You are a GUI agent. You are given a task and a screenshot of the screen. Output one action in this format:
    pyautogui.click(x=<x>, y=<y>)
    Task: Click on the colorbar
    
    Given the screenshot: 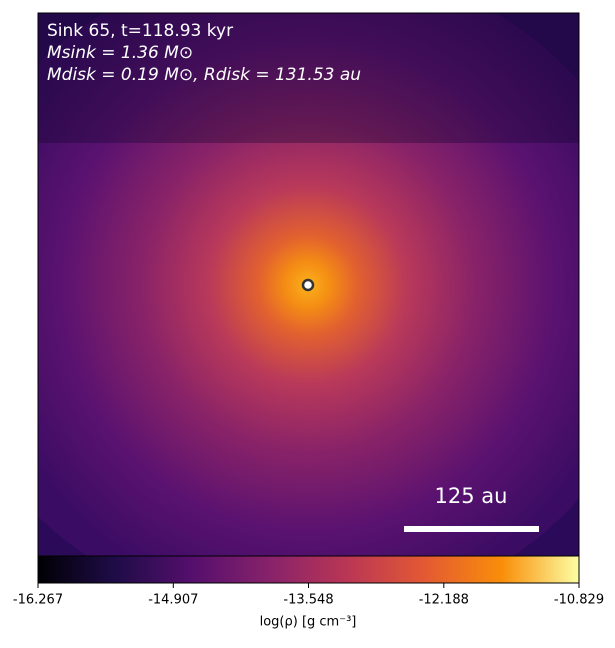 What is the action you would take?
    pyautogui.click(x=308, y=569)
    